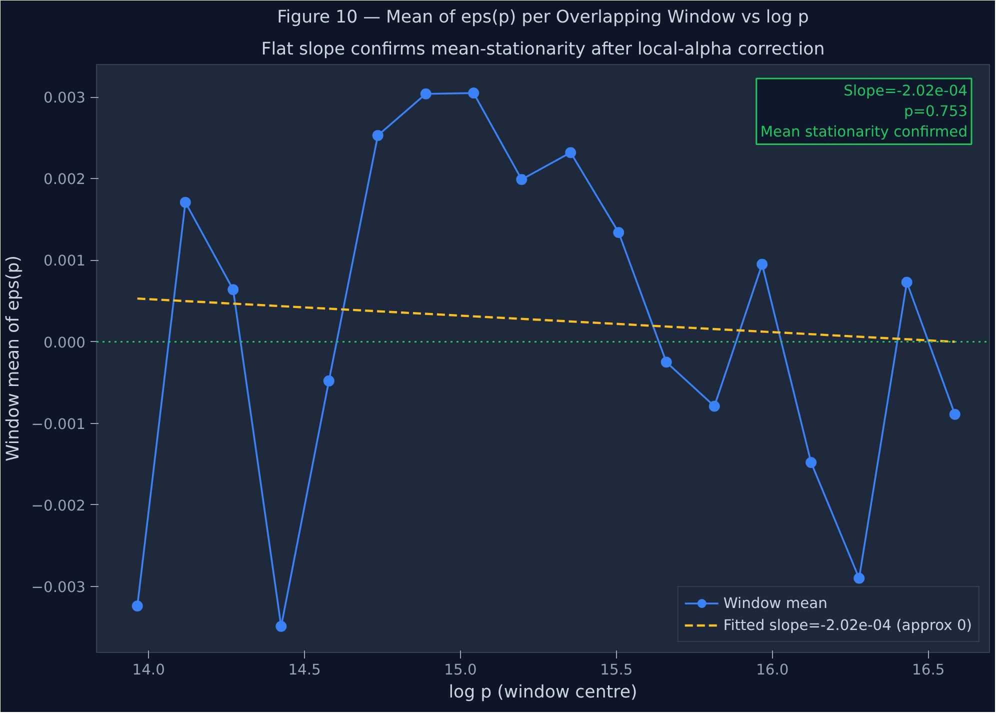 The image size is (999, 717). Describe the element at coordinates (906, 91) in the screenshot. I see `annotation: Slope=-2.02e-04` at that location.